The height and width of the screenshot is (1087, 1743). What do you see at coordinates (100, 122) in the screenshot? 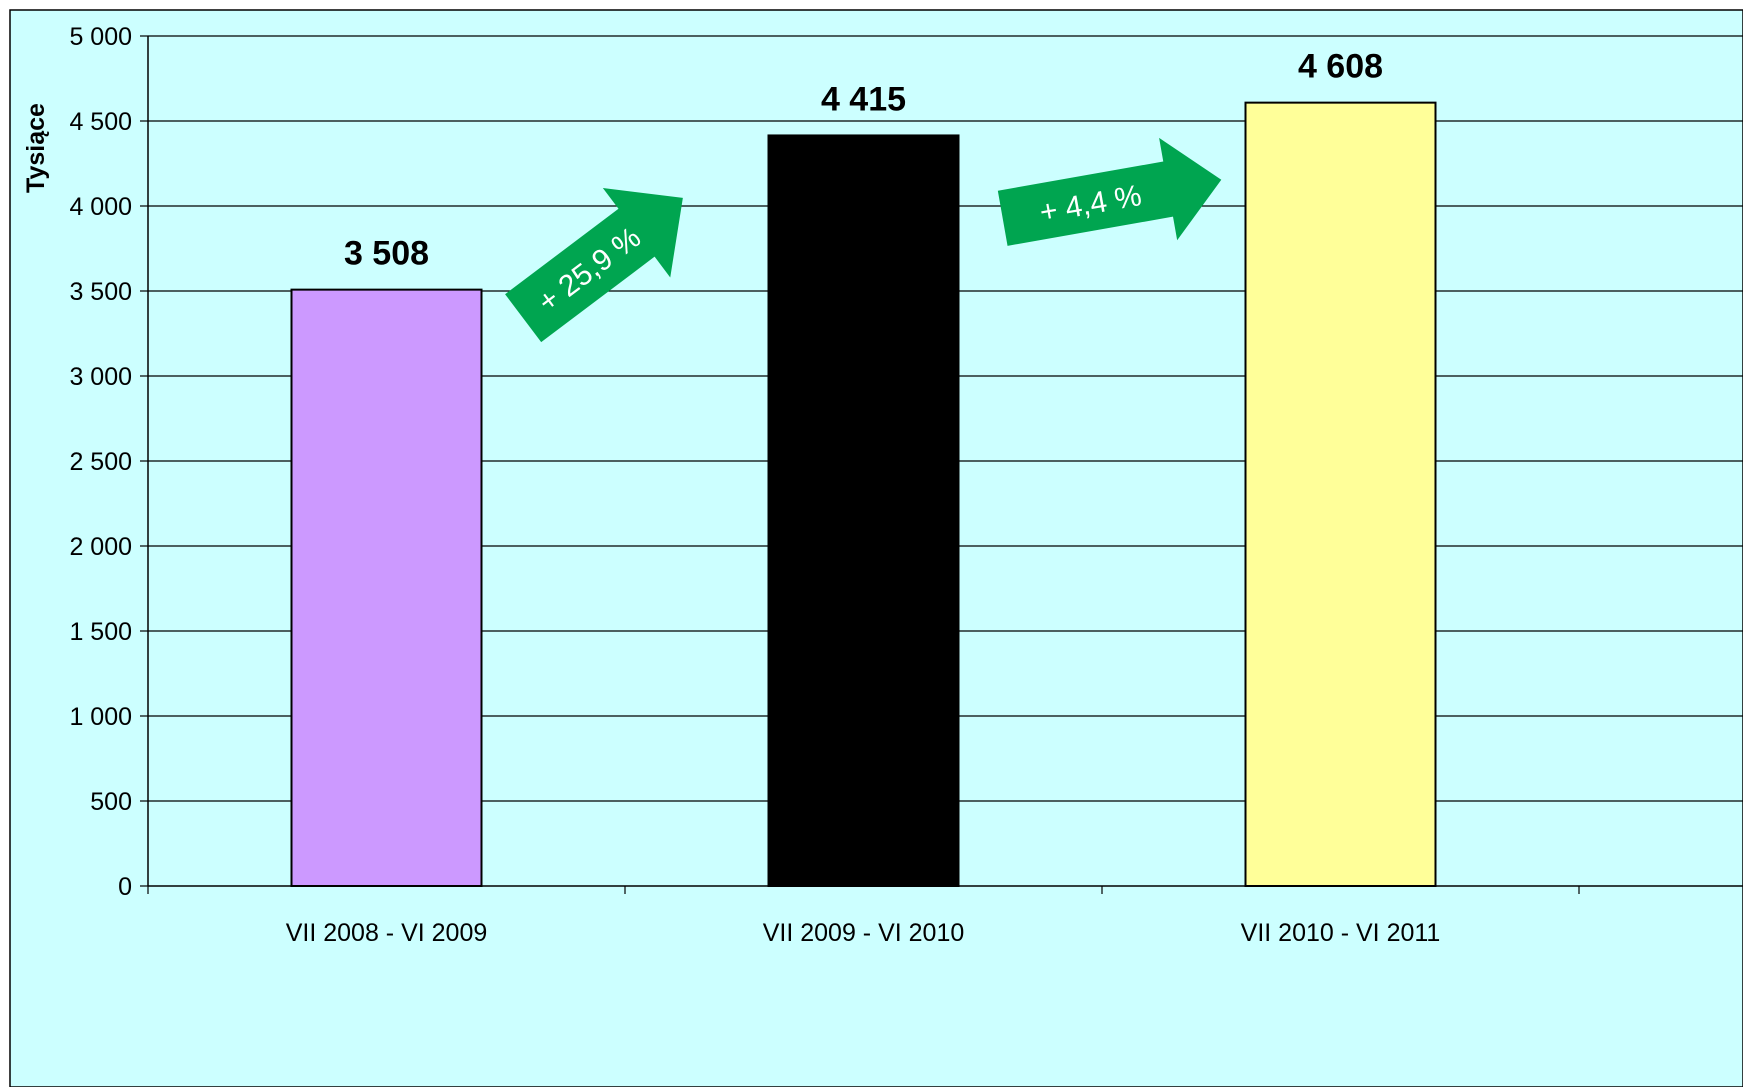
I see `y-tick-label: 4 500` at bounding box center [100, 122].